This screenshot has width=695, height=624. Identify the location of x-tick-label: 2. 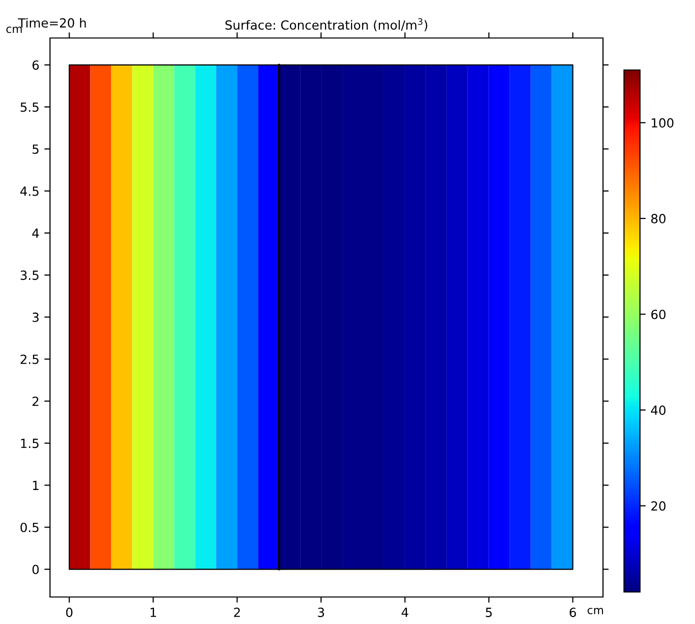
(237, 612).